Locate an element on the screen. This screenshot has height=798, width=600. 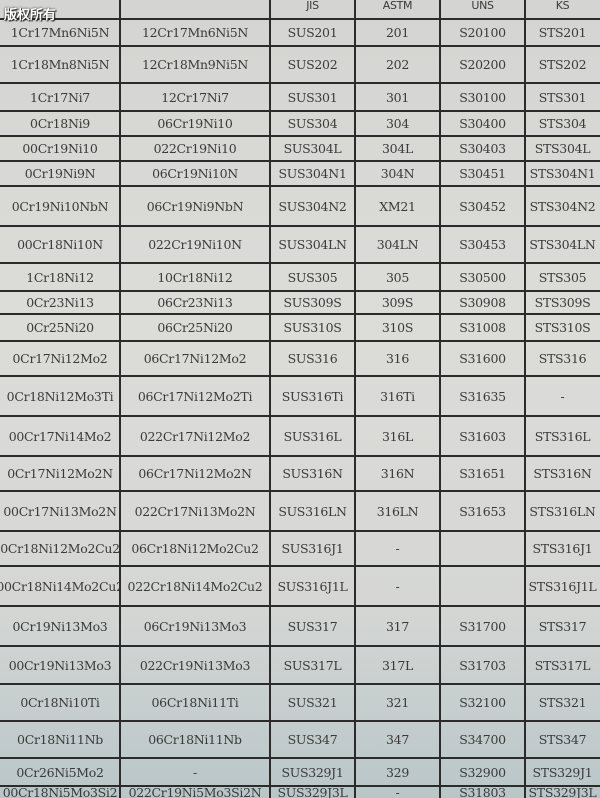
old-grade-cell: 0Cr19Ni10NbN is located at coordinates (60, 206).